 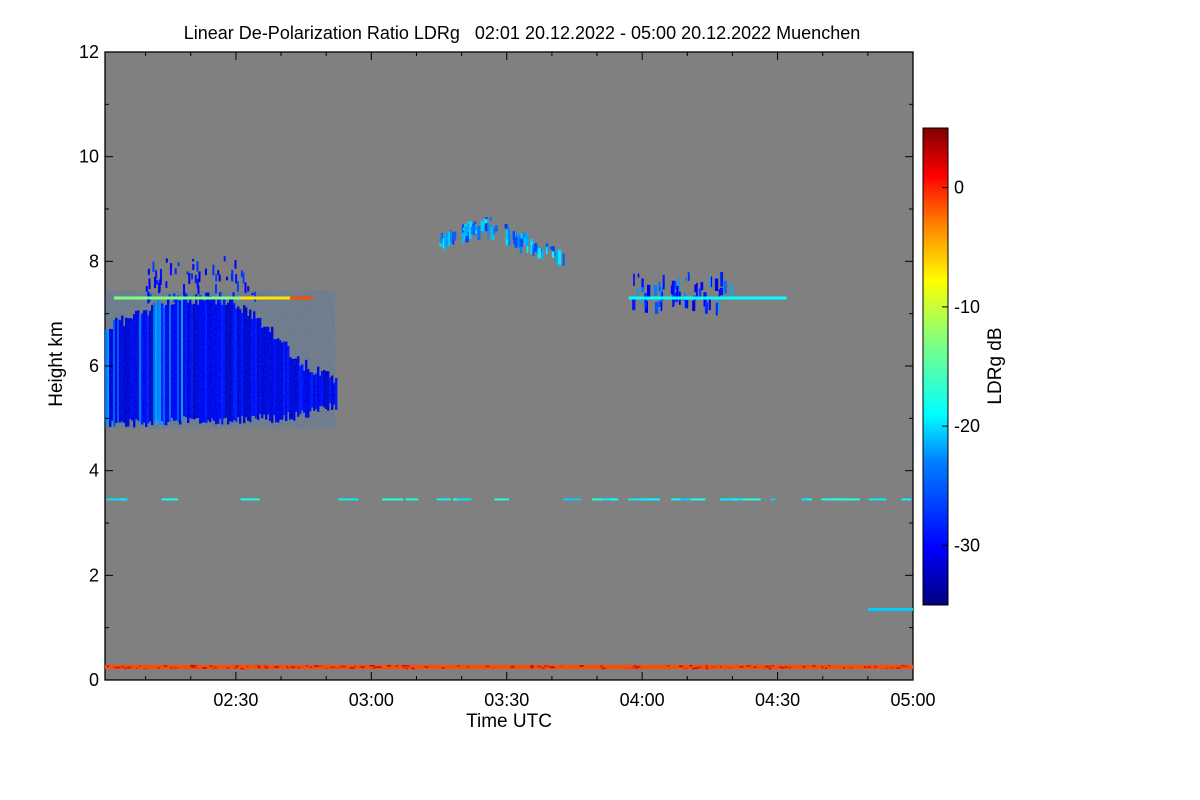 What do you see at coordinates (912, 700) in the screenshot?
I see `x-tick-label: 05:00` at bounding box center [912, 700].